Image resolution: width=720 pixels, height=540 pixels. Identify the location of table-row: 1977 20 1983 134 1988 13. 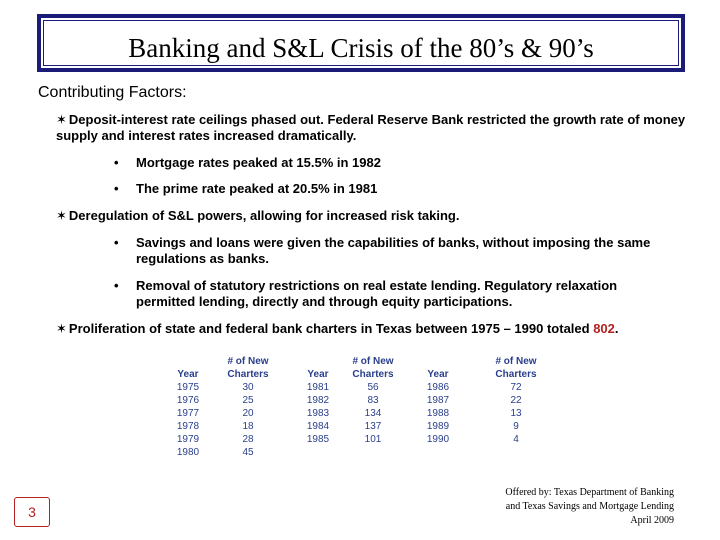
(349, 413).